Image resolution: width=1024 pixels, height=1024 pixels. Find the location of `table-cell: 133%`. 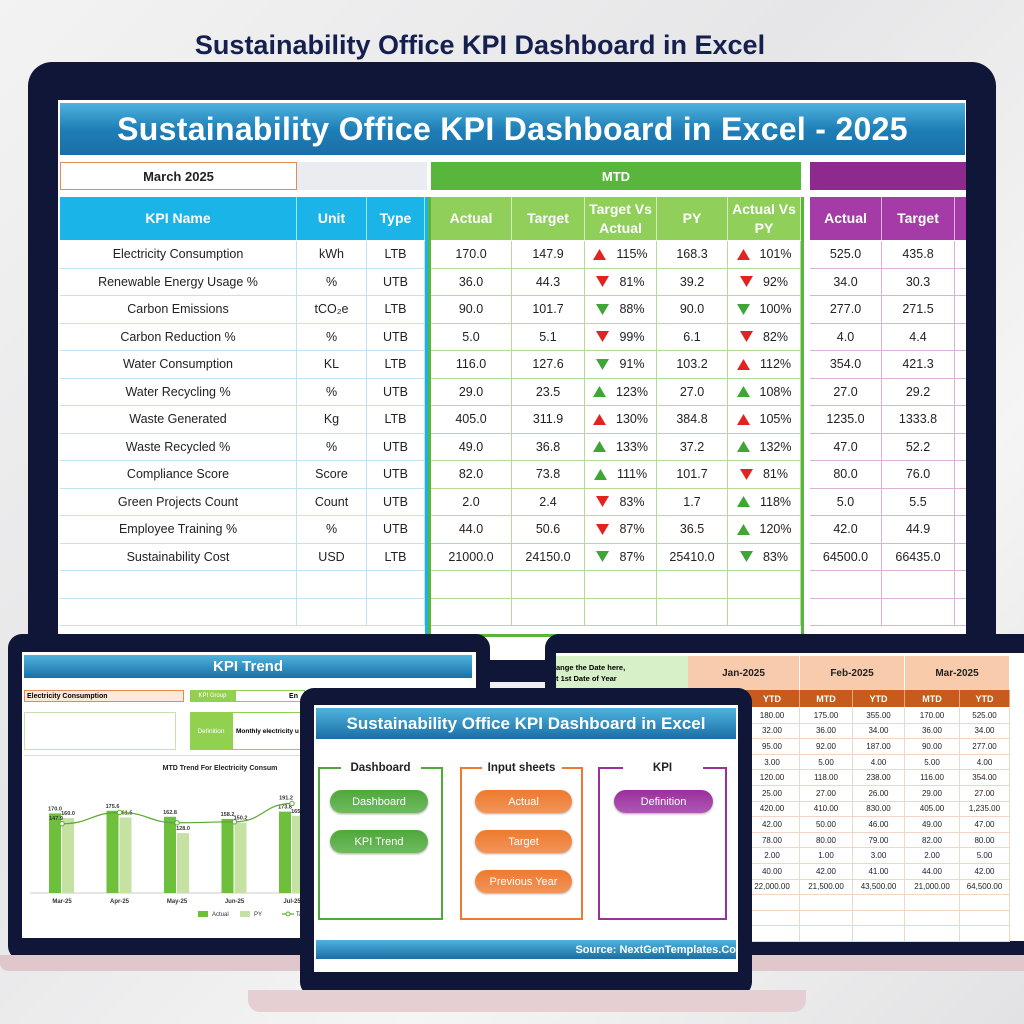

table-cell: 133% is located at coordinates (621, 447).